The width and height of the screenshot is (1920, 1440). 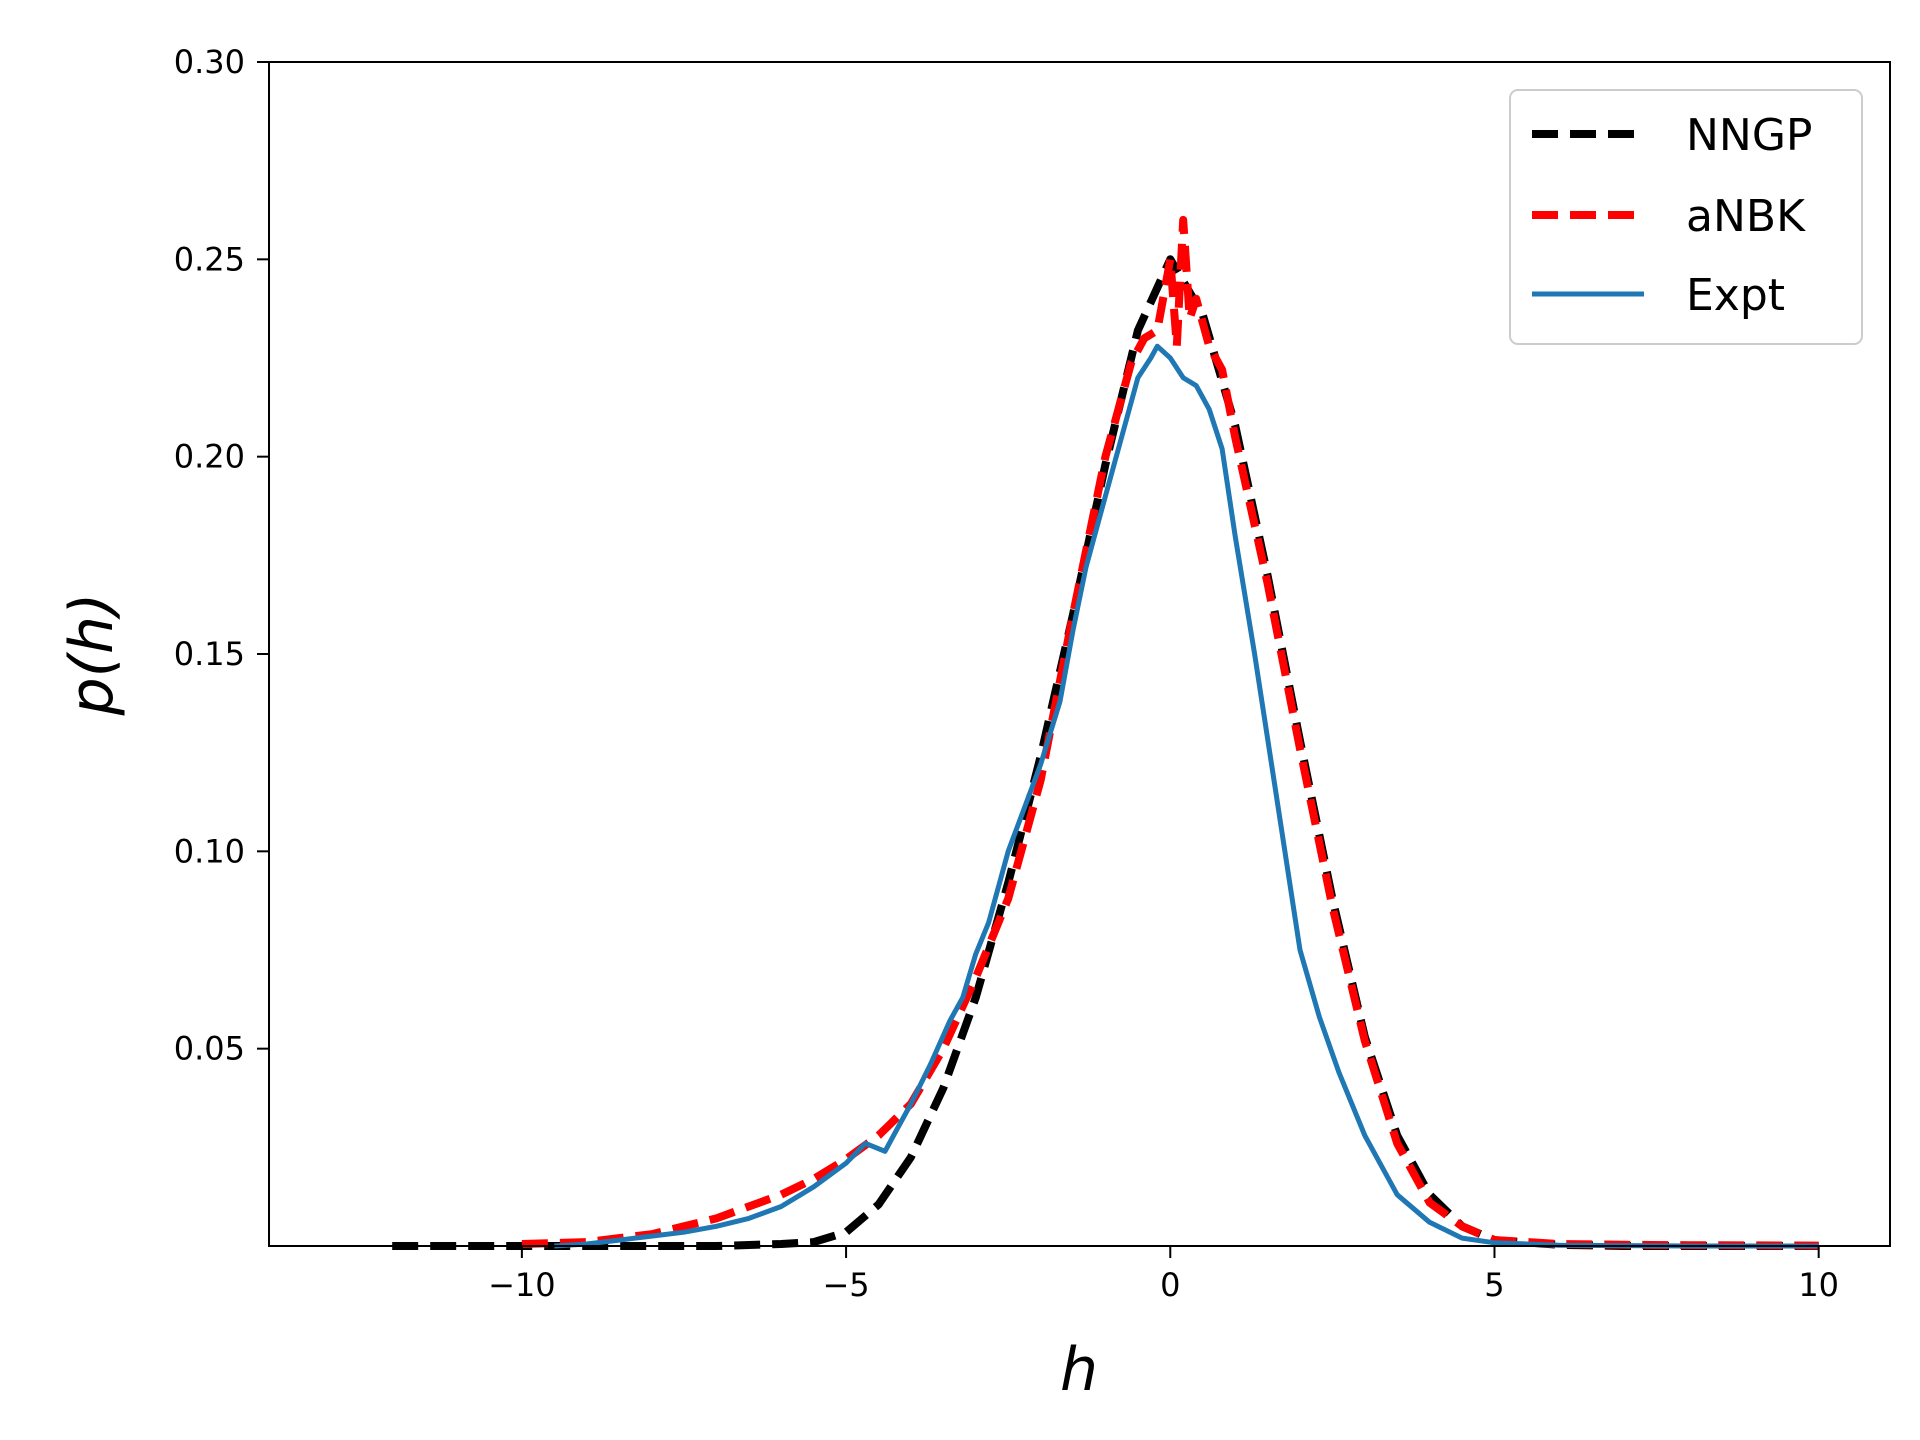 What do you see at coordinates (1170, 1285) in the screenshot?
I see `x-tick-label: 0` at bounding box center [1170, 1285].